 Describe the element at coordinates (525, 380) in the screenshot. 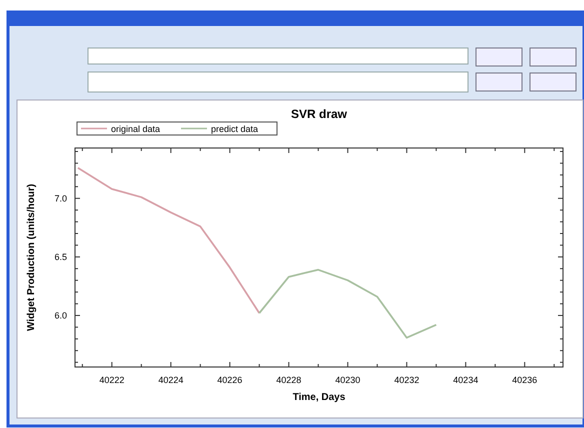

I see `x-tick-label: 40236` at that location.